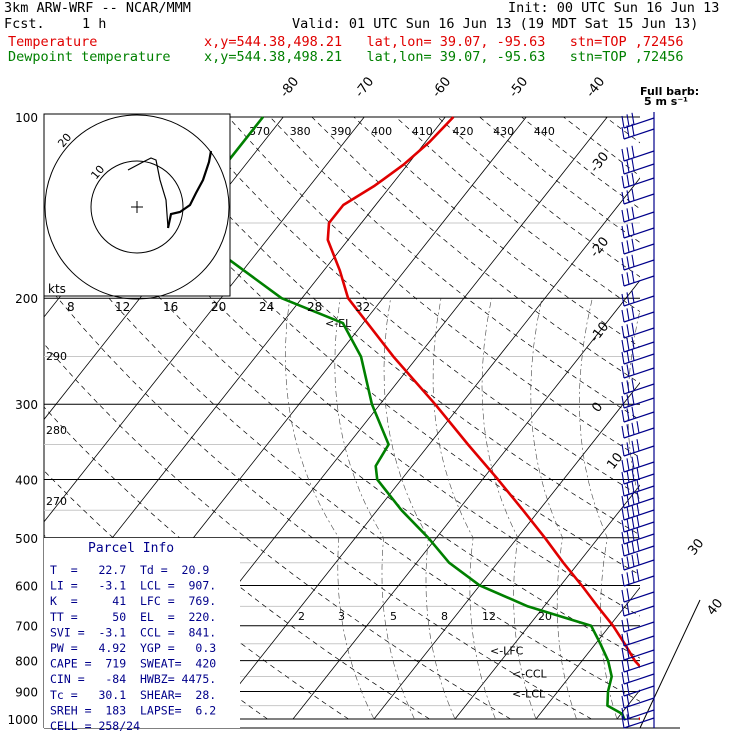  Describe the element at coordinates (170, 307) in the screenshot. I see `hodograph-ring-label: 16` at that location.